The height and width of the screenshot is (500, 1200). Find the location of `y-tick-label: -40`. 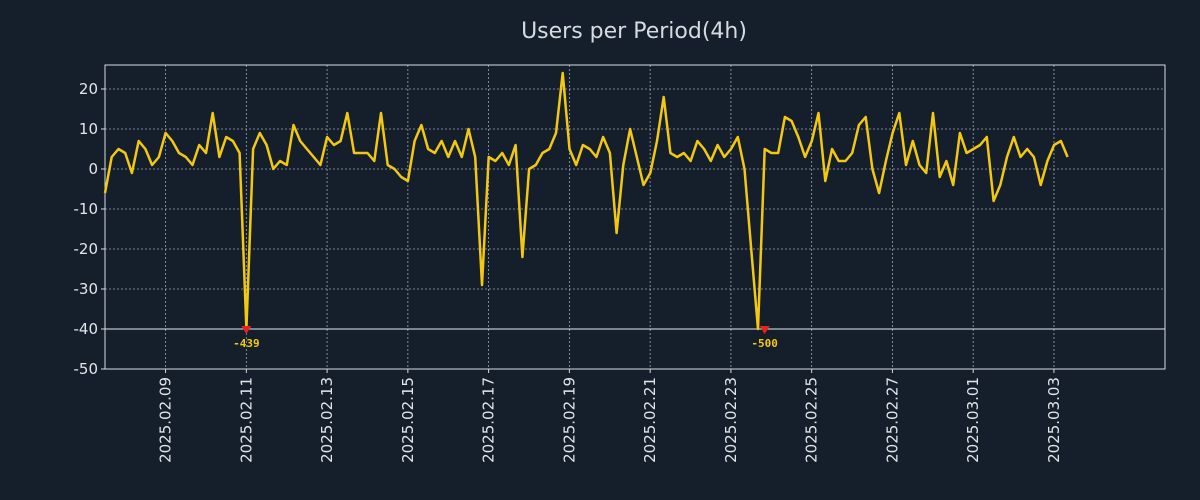

y-tick-label: -40 is located at coordinates (86, 329).